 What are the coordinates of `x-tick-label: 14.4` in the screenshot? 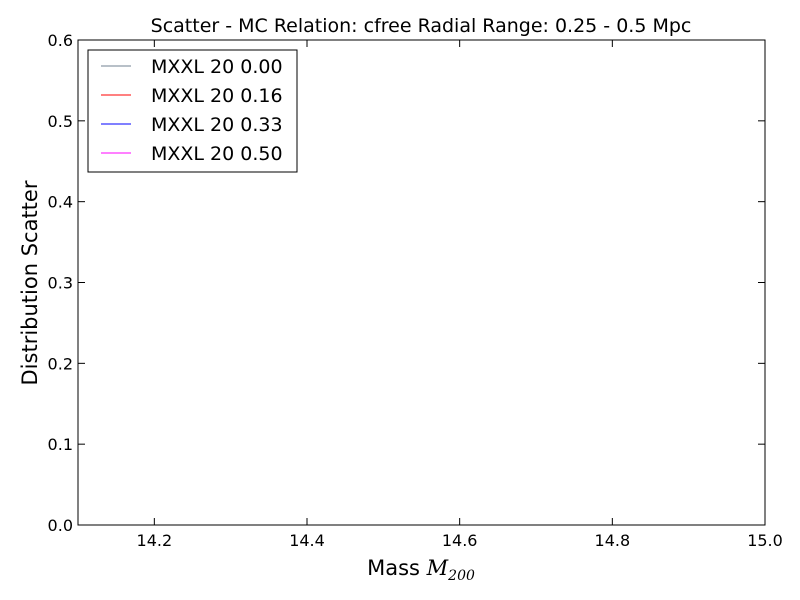 It's located at (307, 540).